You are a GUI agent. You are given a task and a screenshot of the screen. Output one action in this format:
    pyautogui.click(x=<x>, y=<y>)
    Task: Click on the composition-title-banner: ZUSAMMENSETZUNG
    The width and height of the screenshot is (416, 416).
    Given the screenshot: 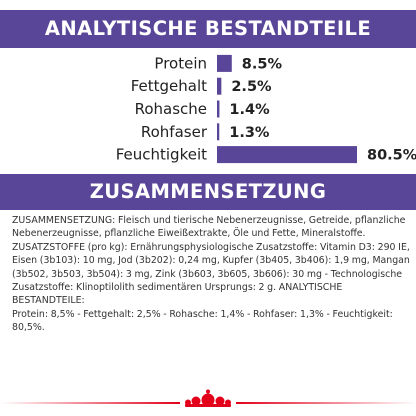 What is the action you would take?
    pyautogui.click(x=208, y=192)
    